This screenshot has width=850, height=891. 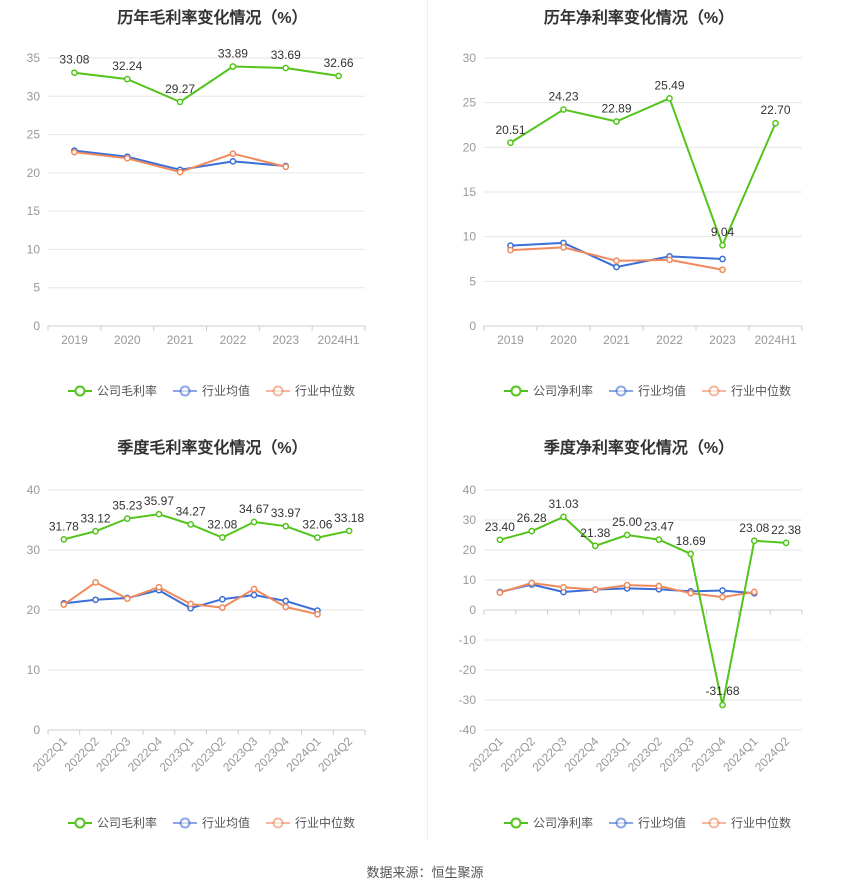 What do you see at coordinates (595, 533) in the screenshot?
I see `data-label: 21.38` at bounding box center [595, 533].